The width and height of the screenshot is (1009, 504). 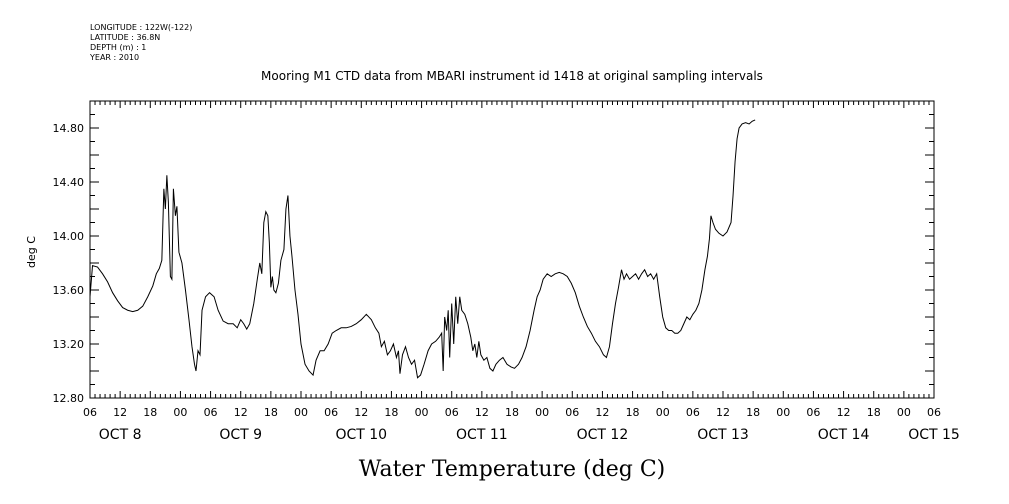 What do you see at coordinates (120, 435) in the screenshot?
I see `day-label: OCT 8` at bounding box center [120, 435].